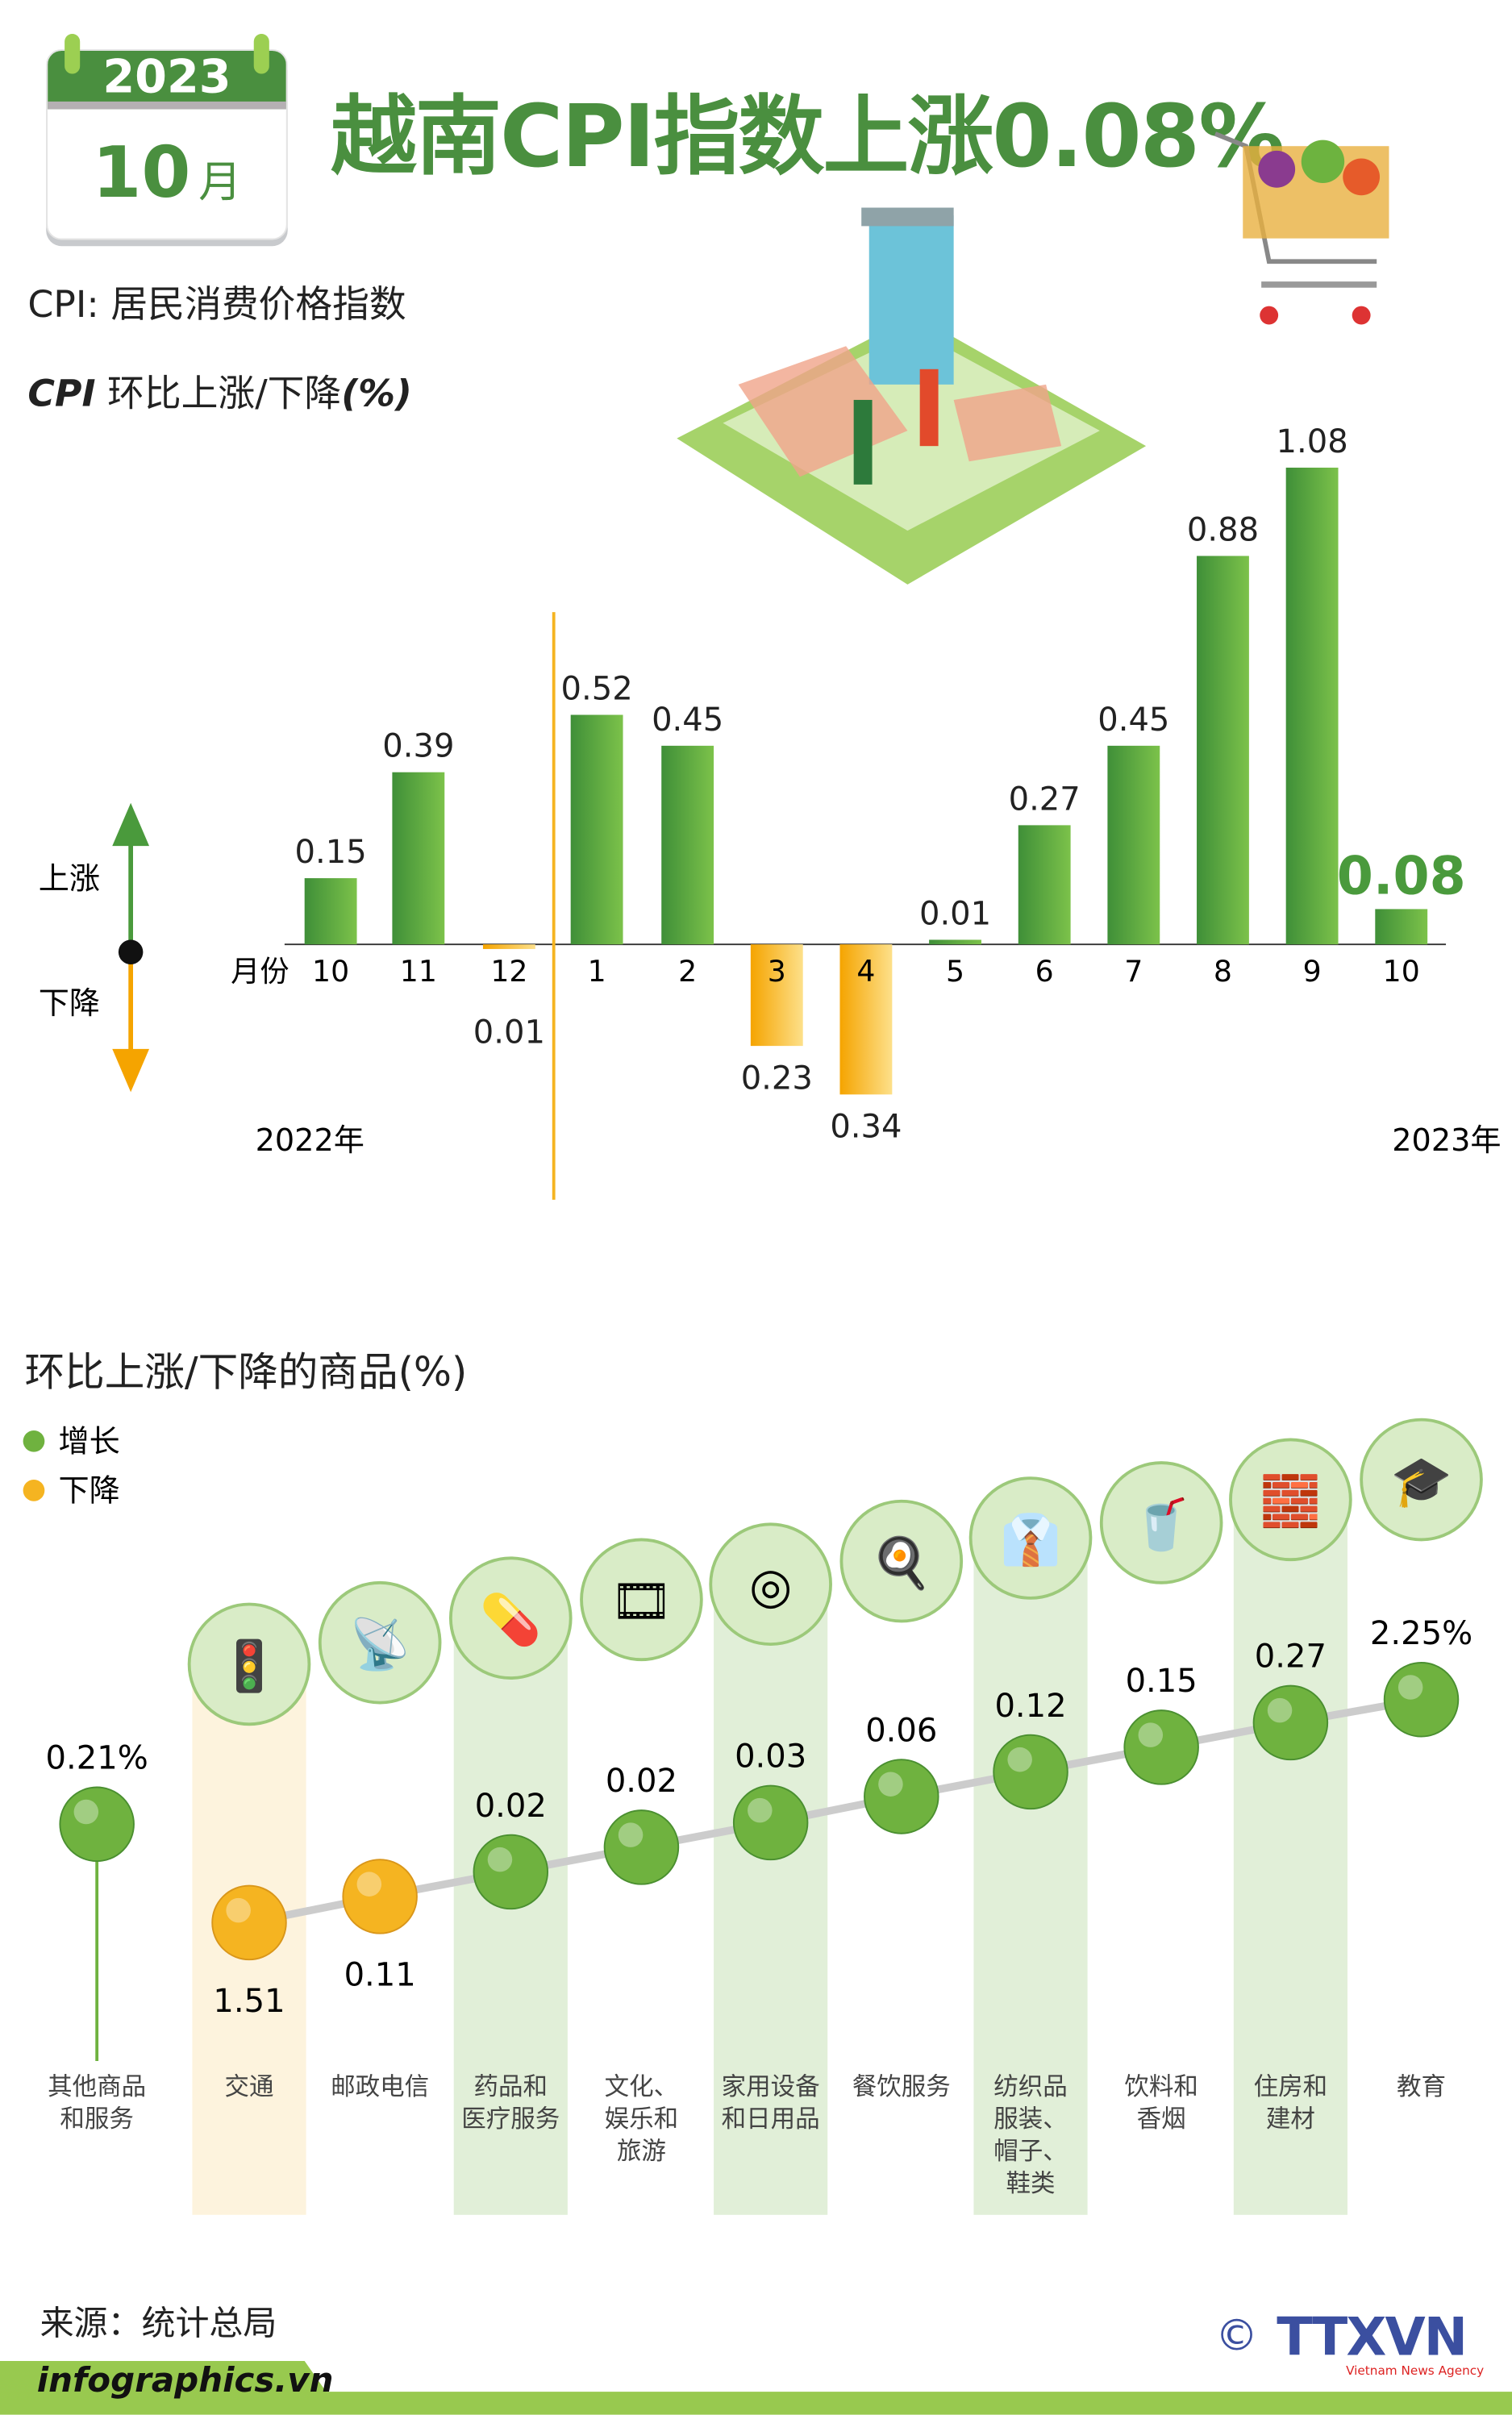  What do you see at coordinates (771, 2119) in the screenshot?
I see `category-label: 和日用品` at bounding box center [771, 2119].